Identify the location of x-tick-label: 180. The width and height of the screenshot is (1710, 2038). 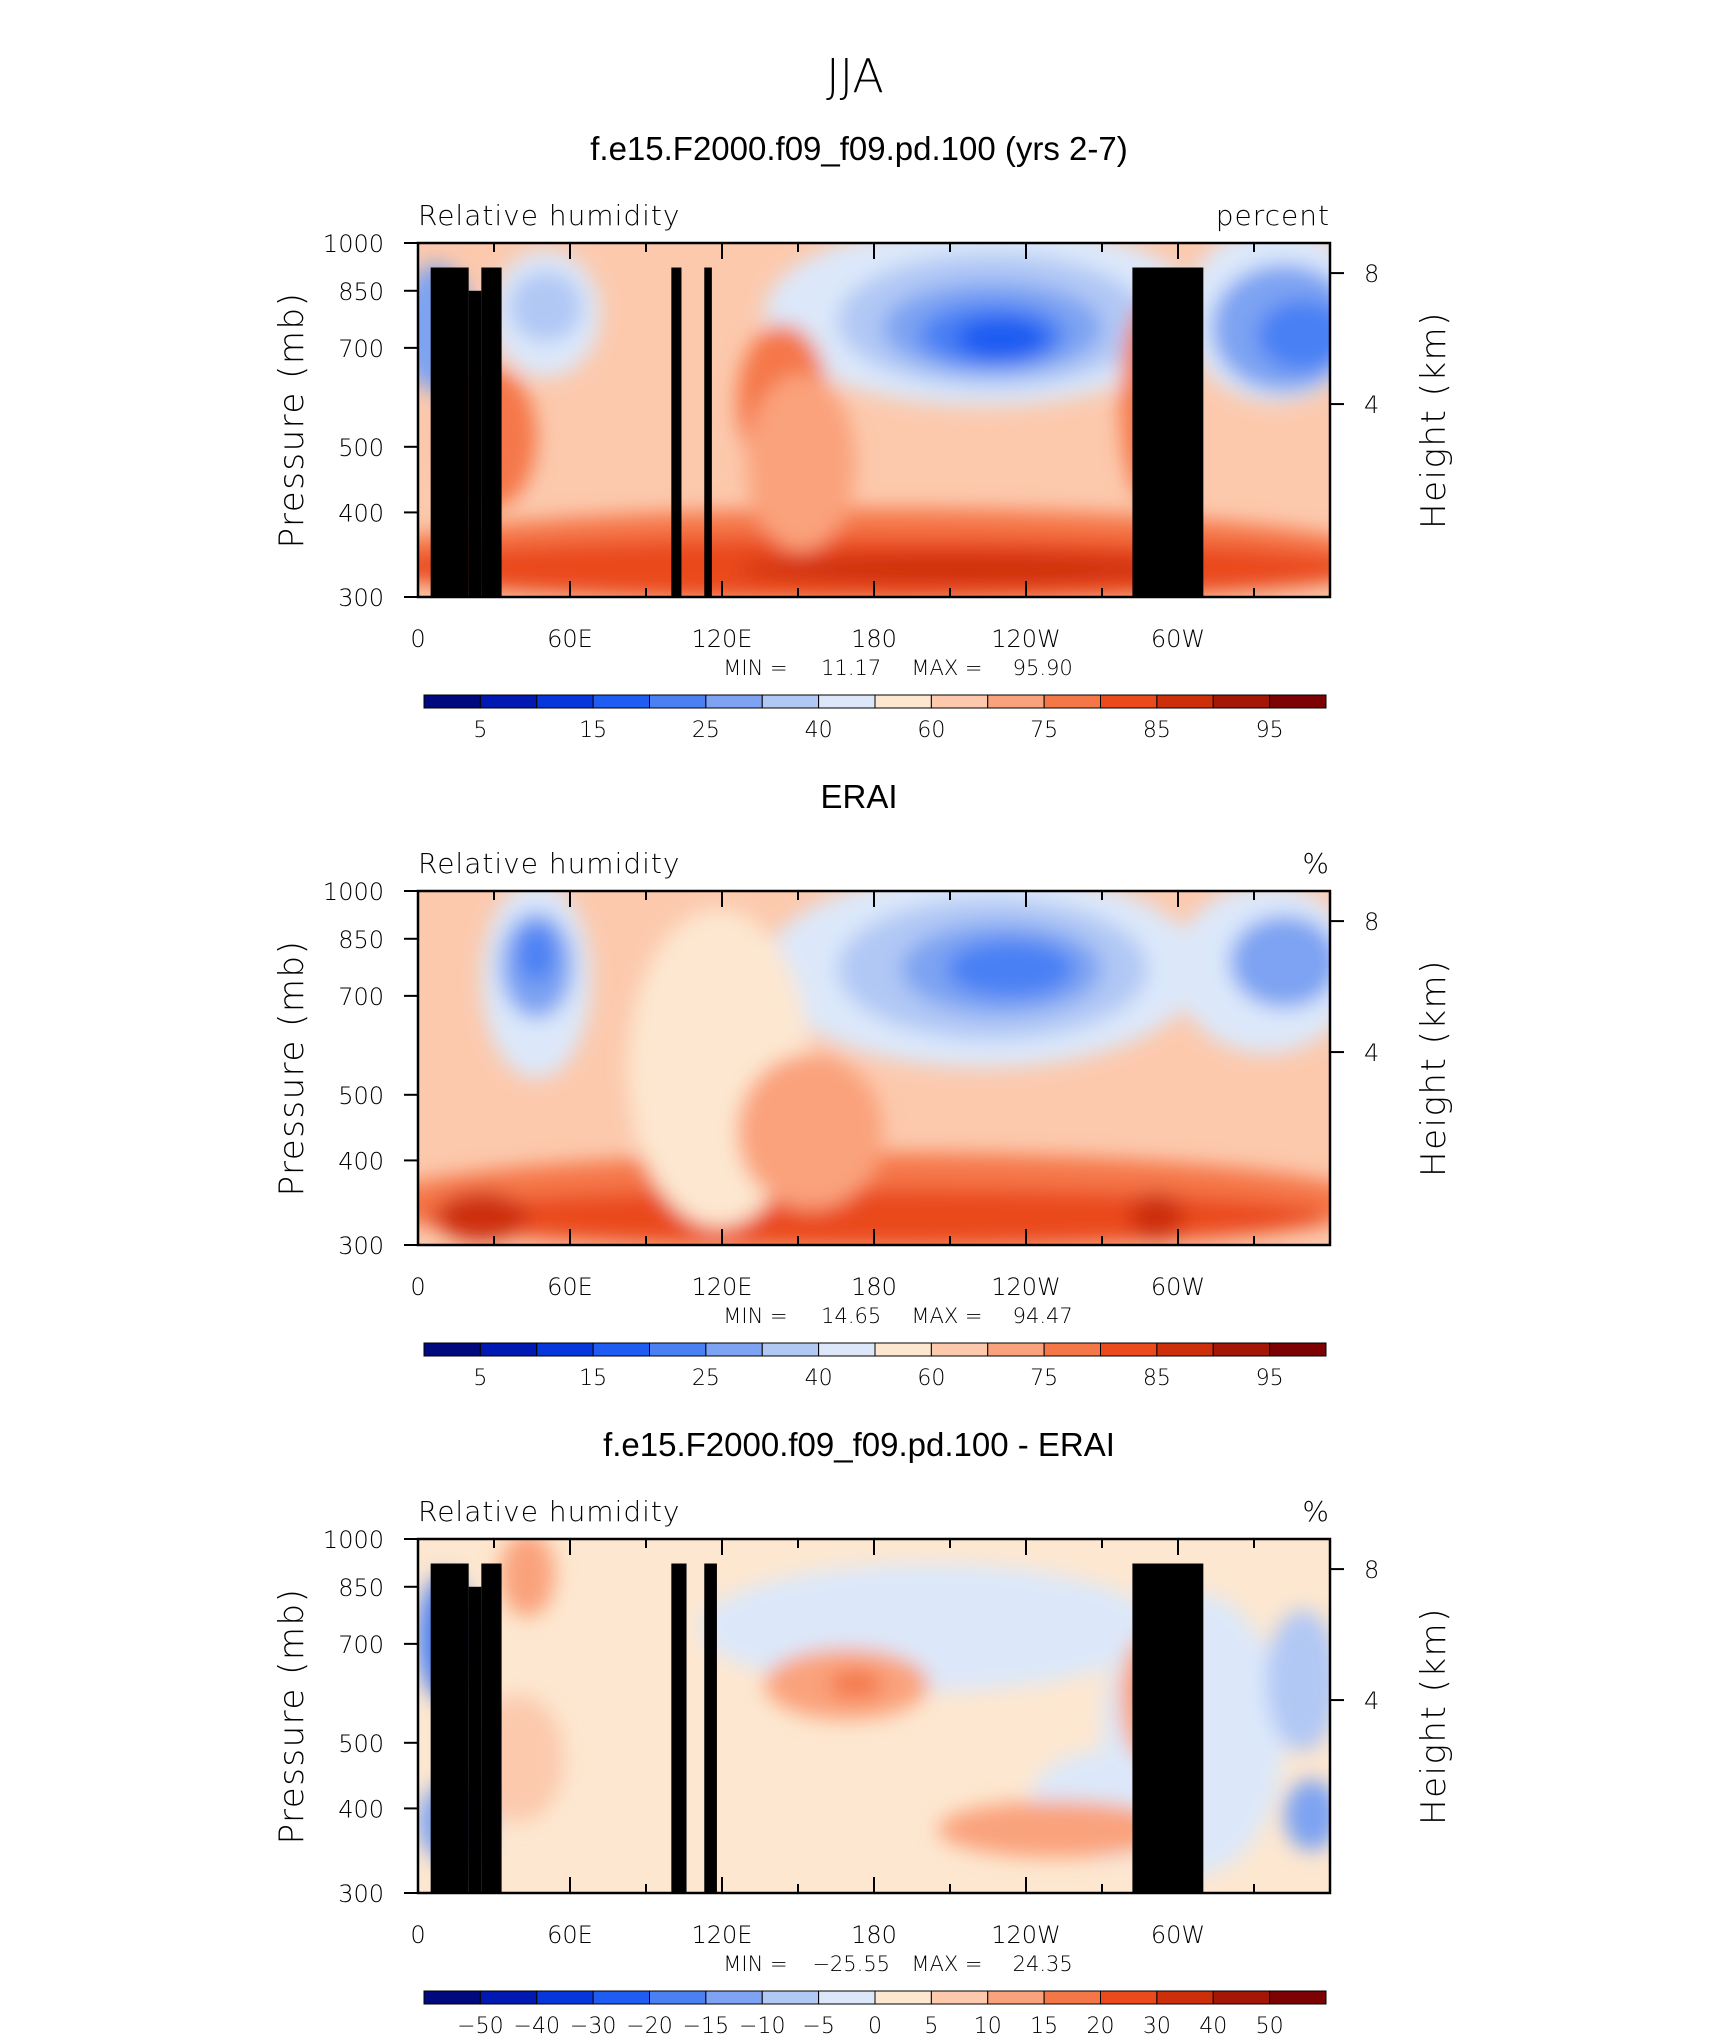
(874, 1287).